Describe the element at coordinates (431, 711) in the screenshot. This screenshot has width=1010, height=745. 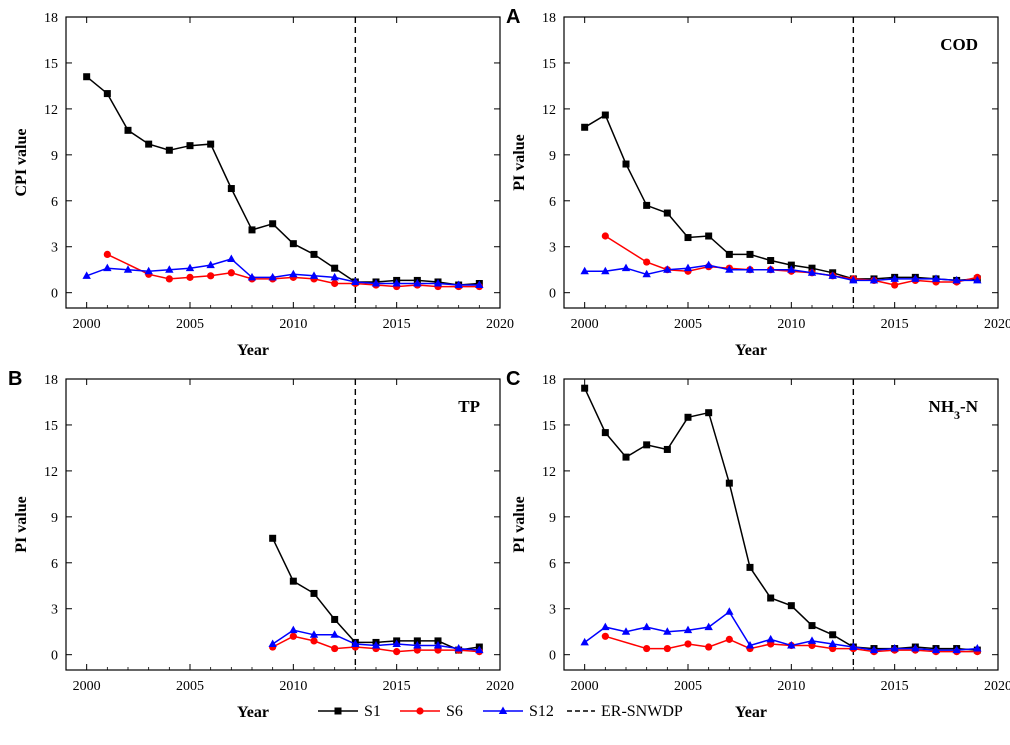
I see `legend-item-s6: S6` at that location.